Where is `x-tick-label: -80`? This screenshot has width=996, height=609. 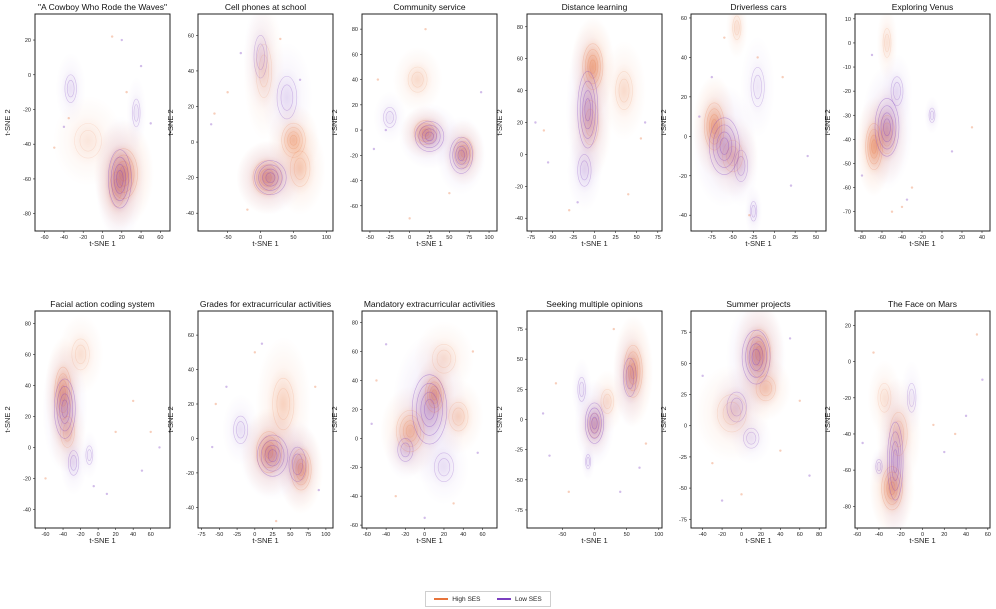
x-tick-label: -80 is located at coordinates (862, 238).